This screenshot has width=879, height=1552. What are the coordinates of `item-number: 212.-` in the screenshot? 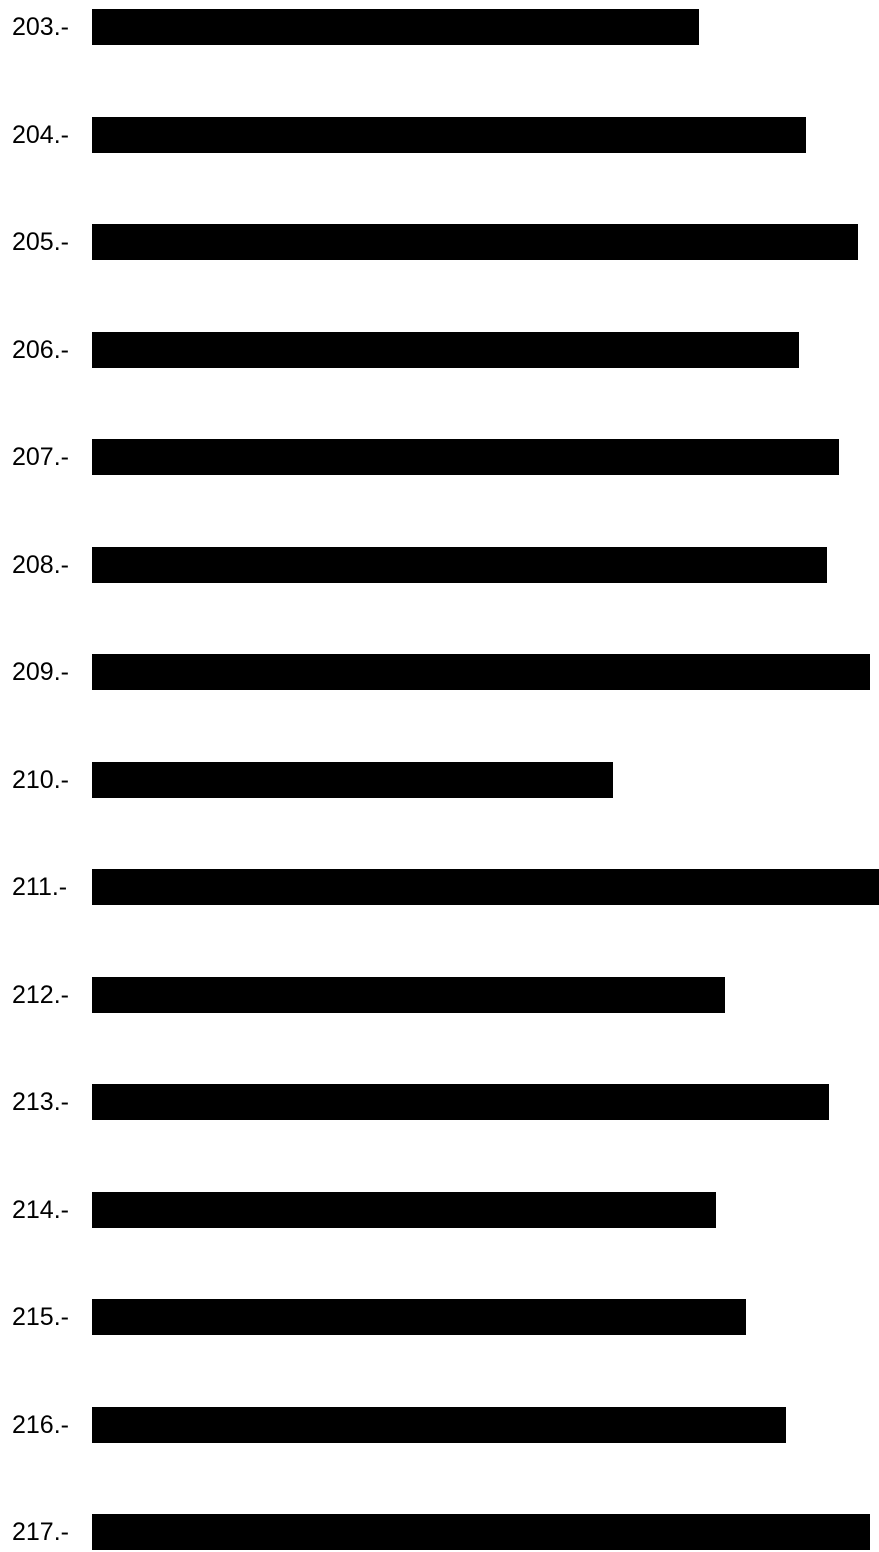 It's located at (40, 995).